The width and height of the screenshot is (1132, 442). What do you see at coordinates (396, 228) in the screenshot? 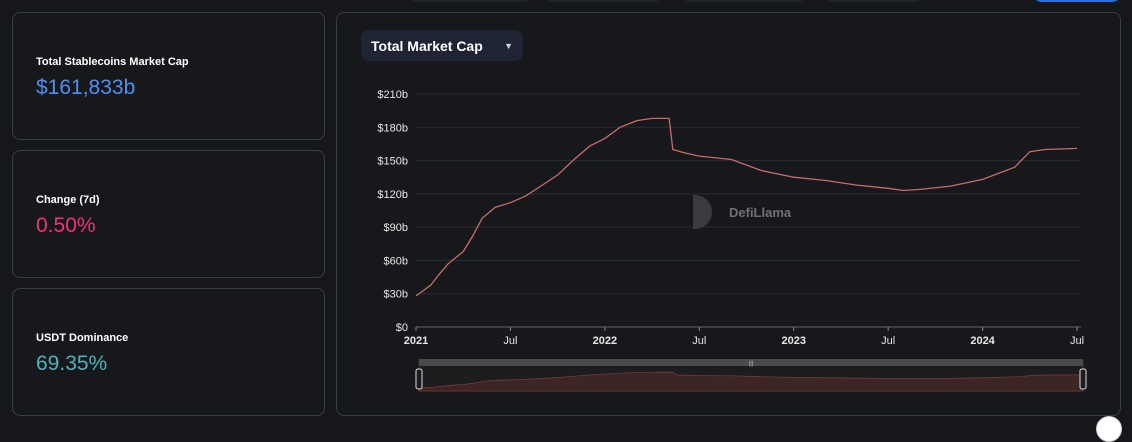
I see `y-tick-label: $90b` at bounding box center [396, 228].